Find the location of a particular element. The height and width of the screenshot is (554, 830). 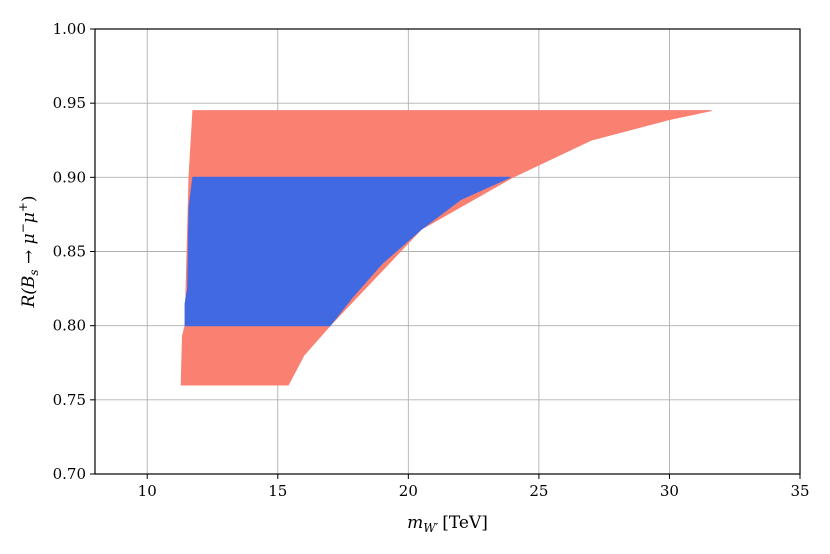

x-axis-label: mW′ [TeV] is located at coordinates (447, 524).